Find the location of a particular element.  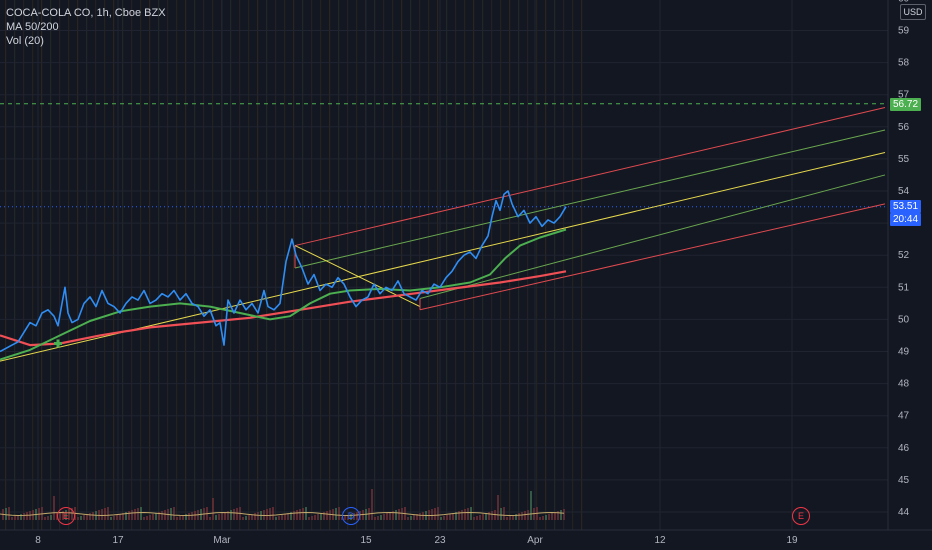

x-tick-label: 8 is located at coordinates (38, 540).